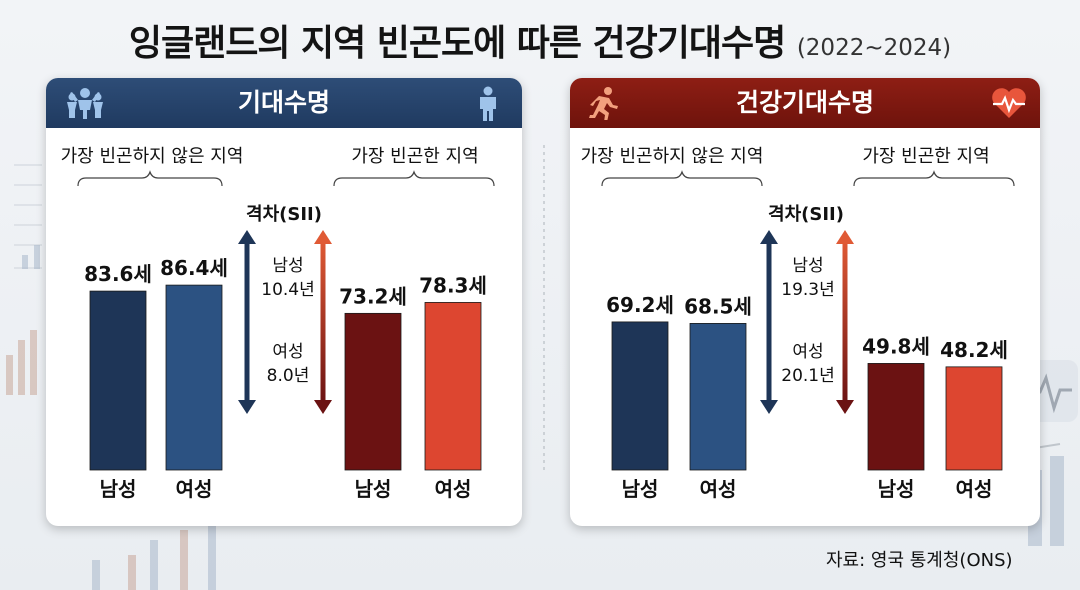 This screenshot has width=1080, height=590. What do you see at coordinates (874, 48) in the screenshot?
I see `title-period: (2022~2024)` at bounding box center [874, 48].